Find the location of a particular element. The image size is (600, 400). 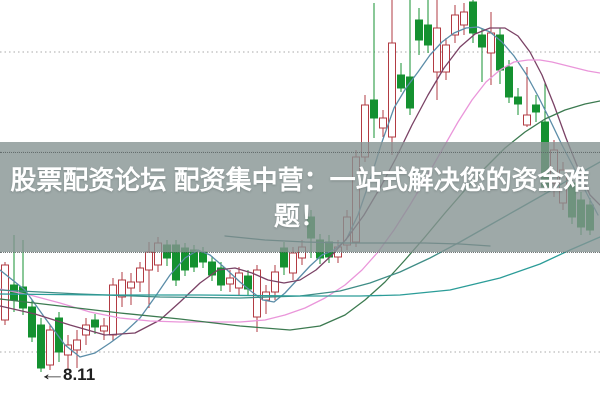

left-arrow-icon: ← is located at coordinates (52, 374).